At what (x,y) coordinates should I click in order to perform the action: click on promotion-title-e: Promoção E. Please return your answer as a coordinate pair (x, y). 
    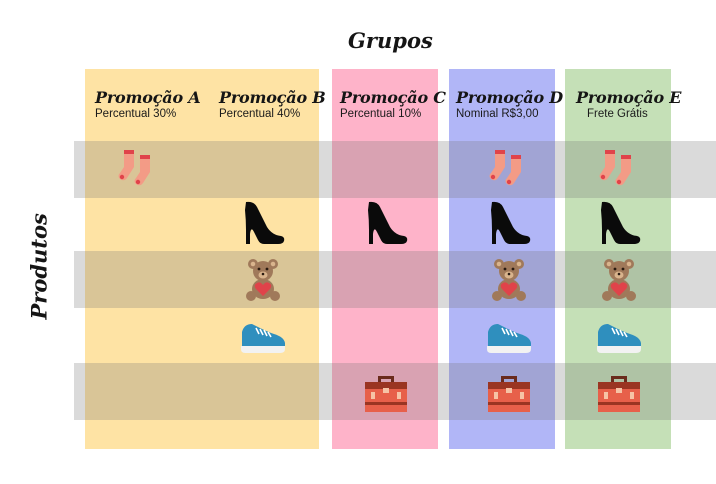
    Looking at the image, I should click on (629, 97).